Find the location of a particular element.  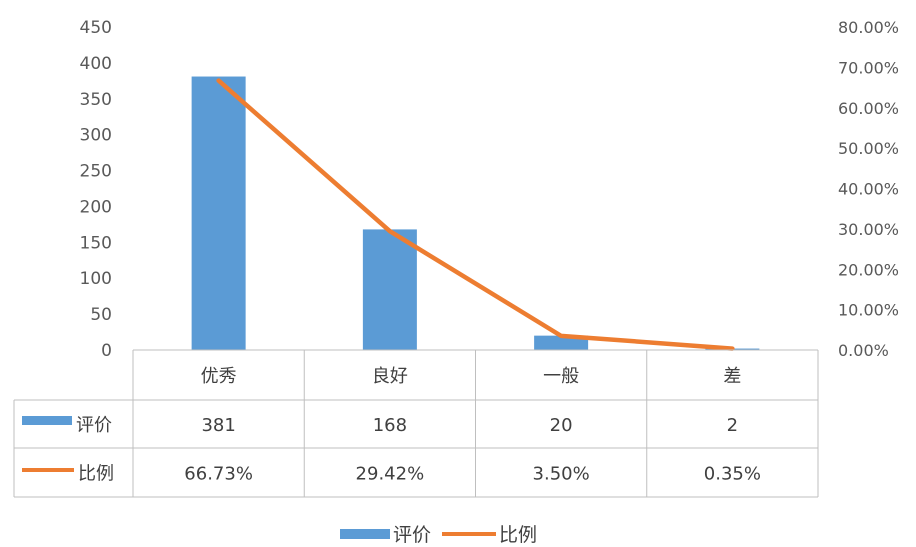

category-label: 差 is located at coordinates (732, 376).